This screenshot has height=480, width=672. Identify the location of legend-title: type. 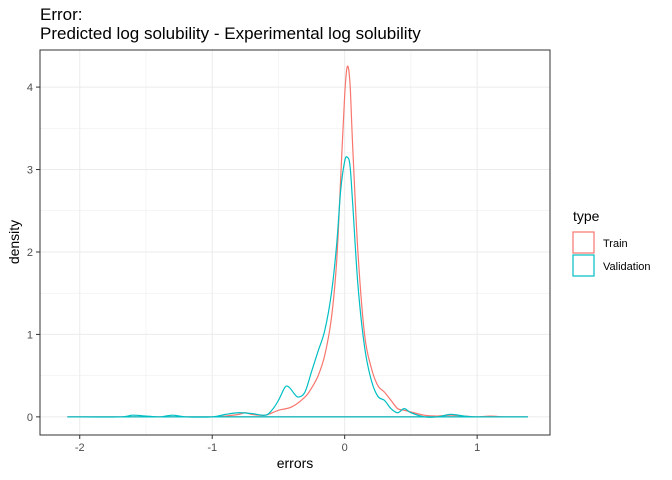
(586, 216).